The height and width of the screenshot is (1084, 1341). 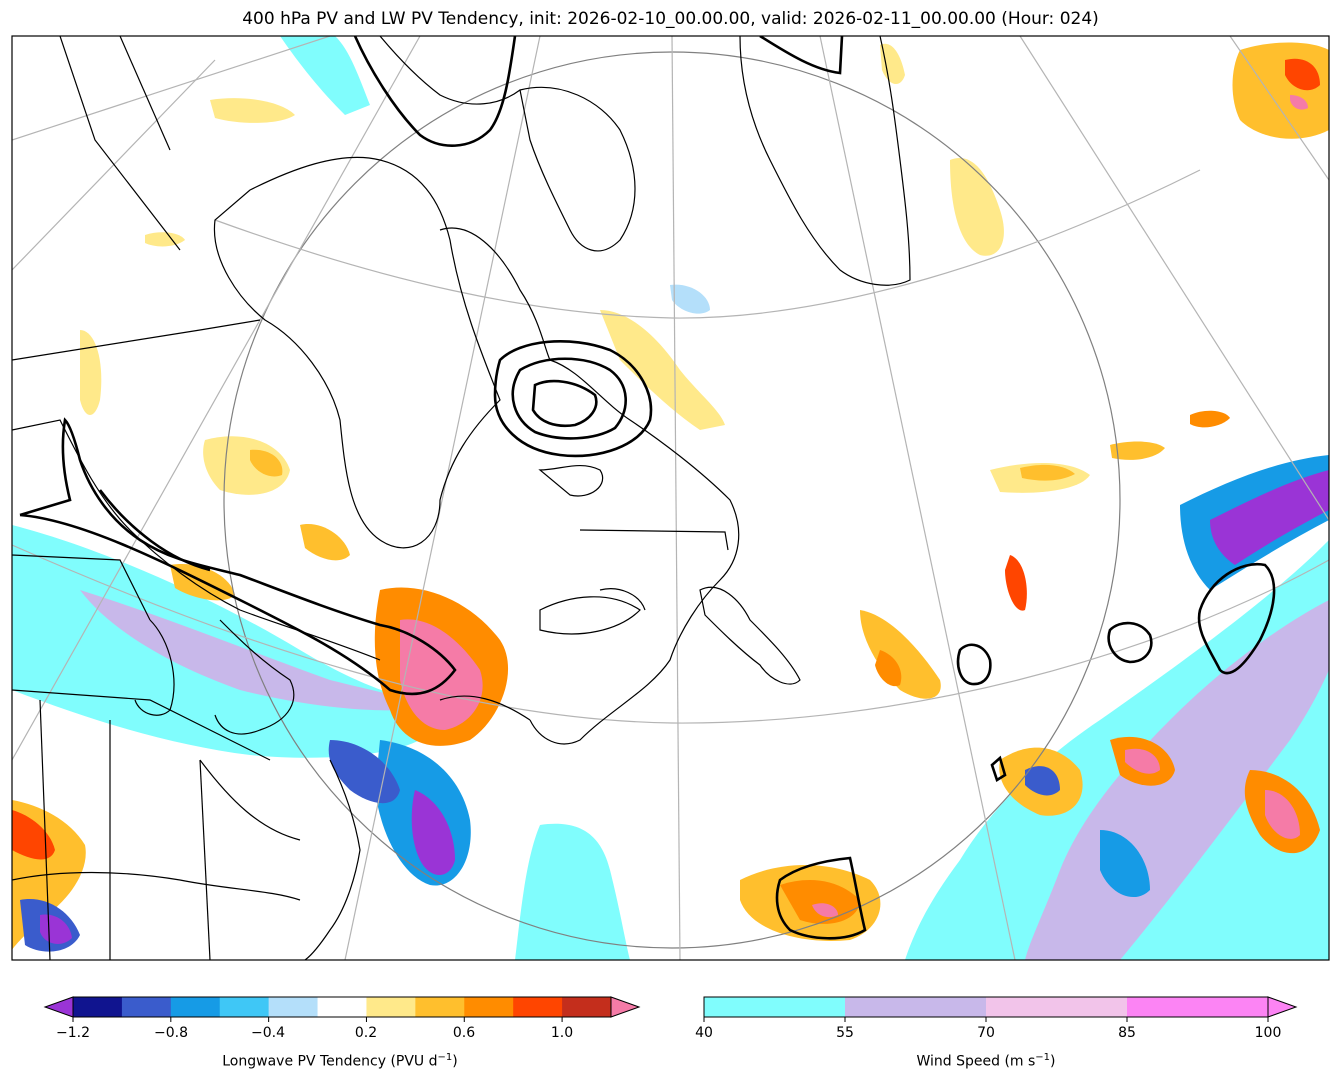 What do you see at coordinates (340, 1061) in the screenshot?
I see `pv-colorbar-label: Longwave PV Tendency (PVU d−1)` at bounding box center [340, 1061].